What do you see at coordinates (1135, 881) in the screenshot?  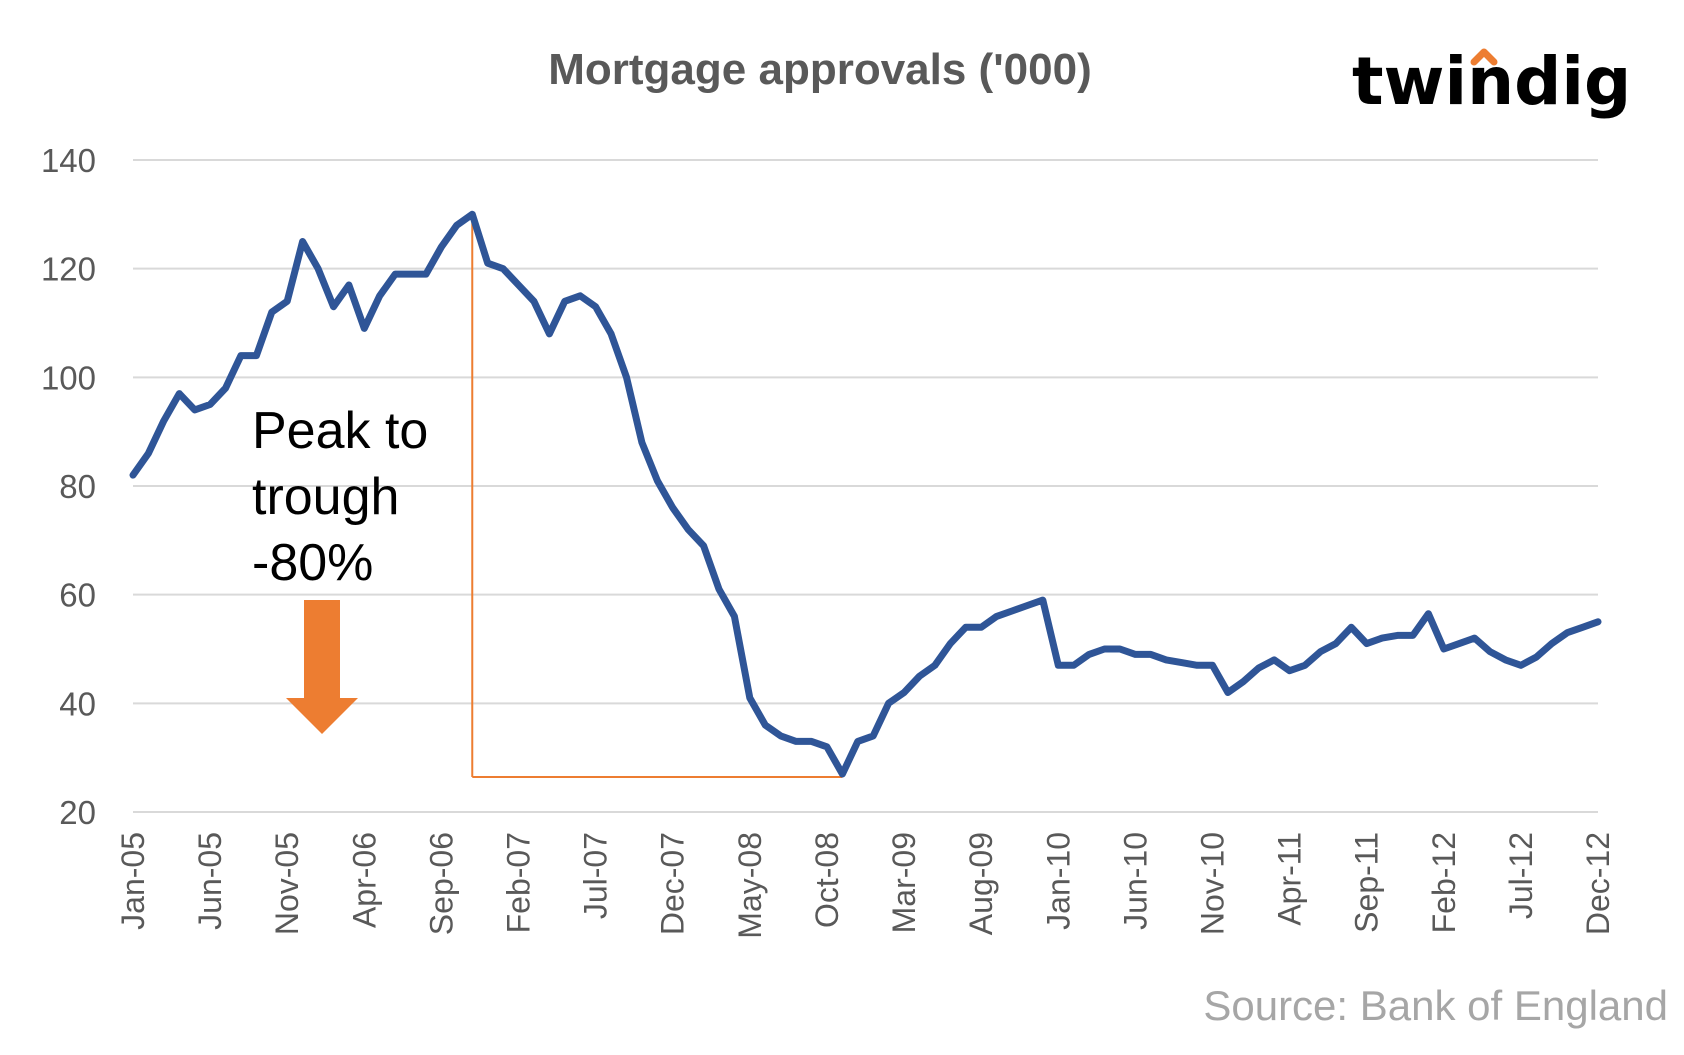 I see `x-tick-label: Jun-10` at bounding box center [1135, 881].